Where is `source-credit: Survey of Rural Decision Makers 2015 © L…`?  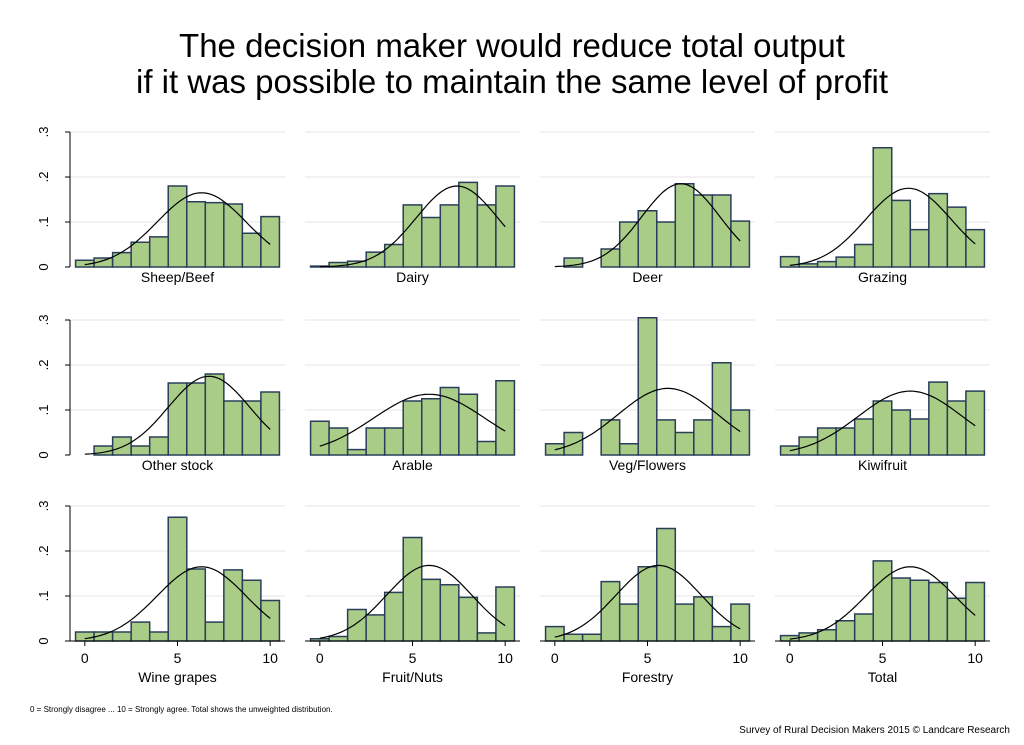 source-credit: Survey of Rural Decision Makers 2015 © L… is located at coordinates (874, 730).